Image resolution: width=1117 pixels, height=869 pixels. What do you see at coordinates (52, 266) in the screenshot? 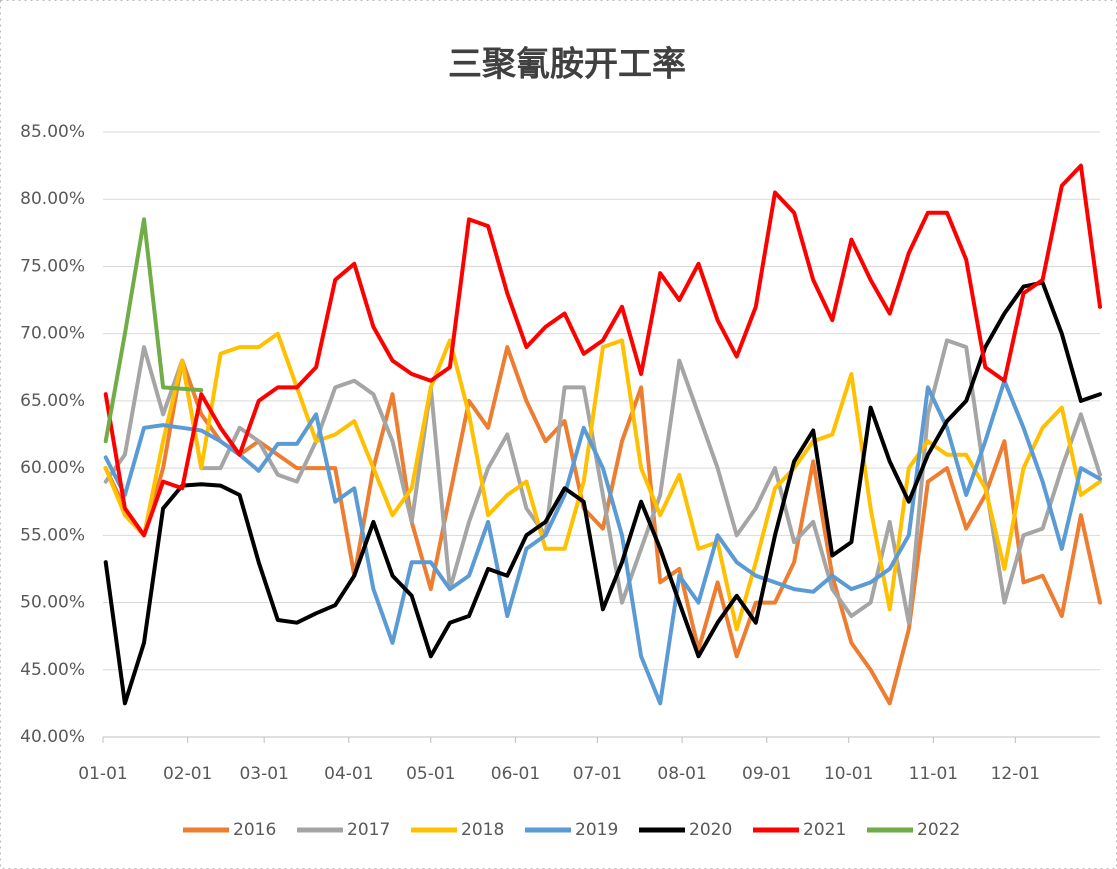
I see `y-tick-label: 75.00%` at bounding box center [52, 266].